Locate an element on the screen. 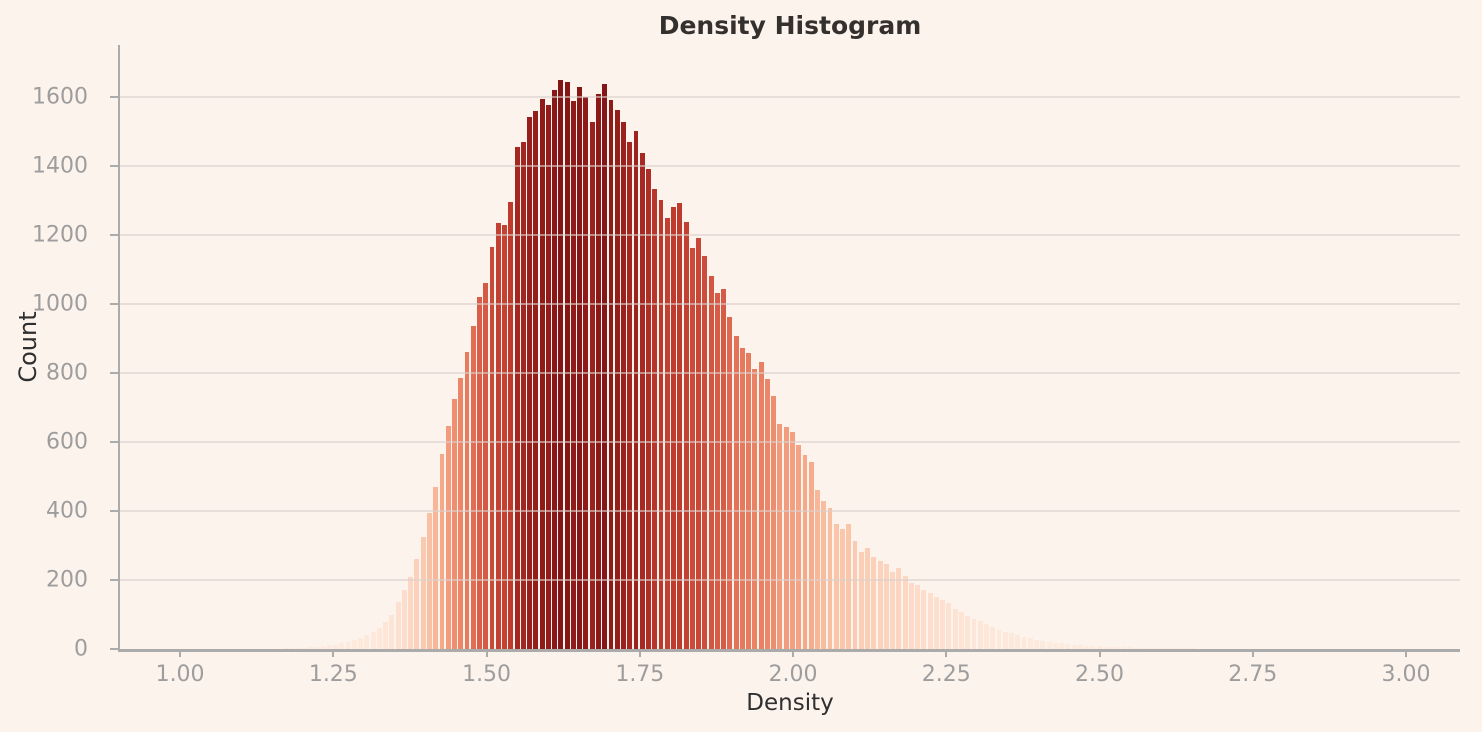 The height and width of the screenshot is (732, 1482). x-tick-label: 3.00 is located at coordinates (1406, 674).